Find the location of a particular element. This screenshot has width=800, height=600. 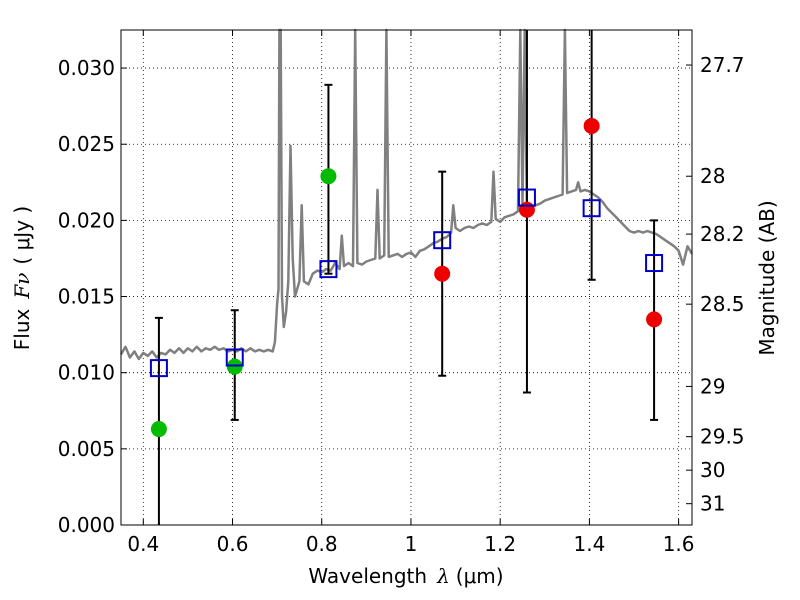

y2-axis-label: Magnitude (AB) is located at coordinates (767, 277).